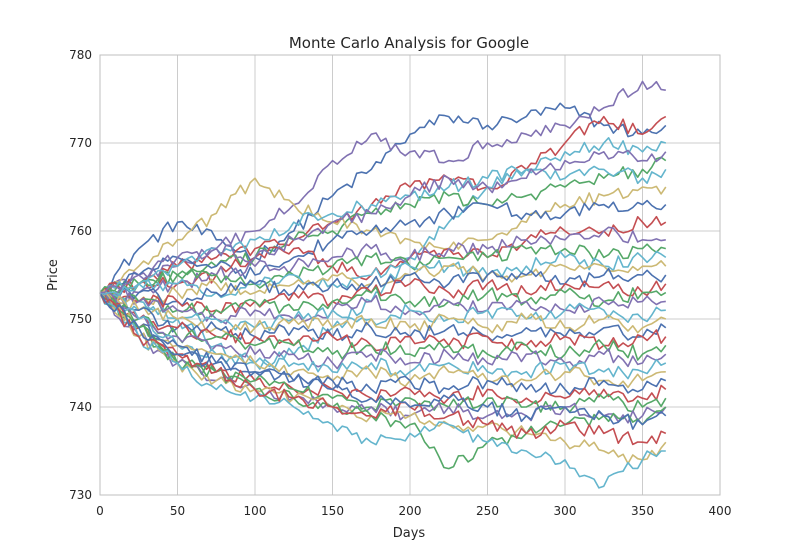  Describe the element at coordinates (410, 511) in the screenshot. I see `x-tick-label: 200` at that location.